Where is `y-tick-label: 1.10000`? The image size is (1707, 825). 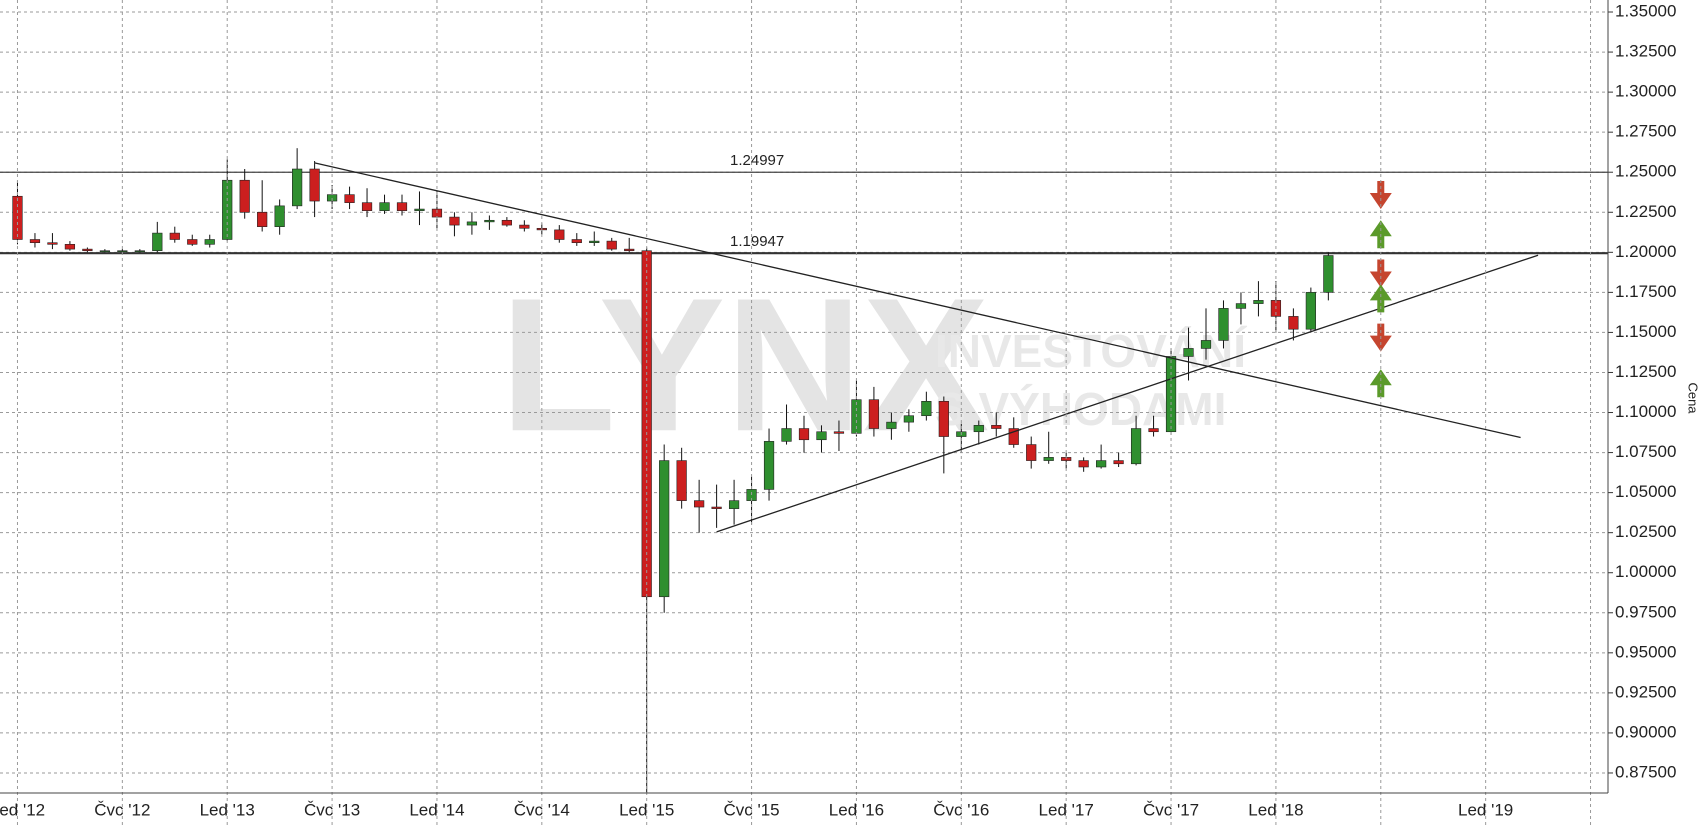 y-tick-label: 1.10000 is located at coordinates (1645, 411).